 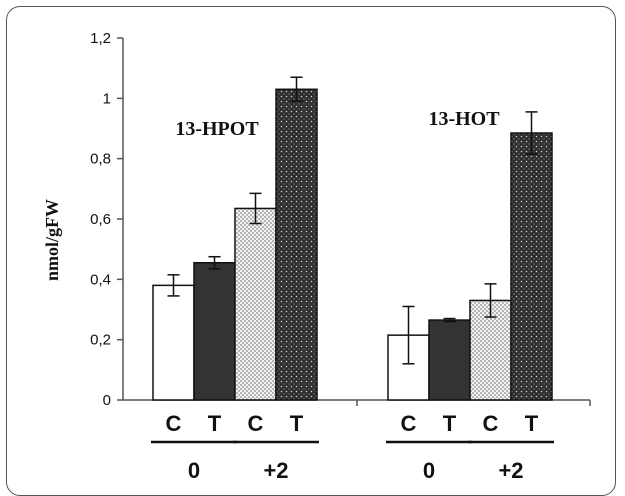 What do you see at coordinates (173, 342) in the screenshot?
I see `bar-13-hpot-c-zero` at bounding box center [173, 342].